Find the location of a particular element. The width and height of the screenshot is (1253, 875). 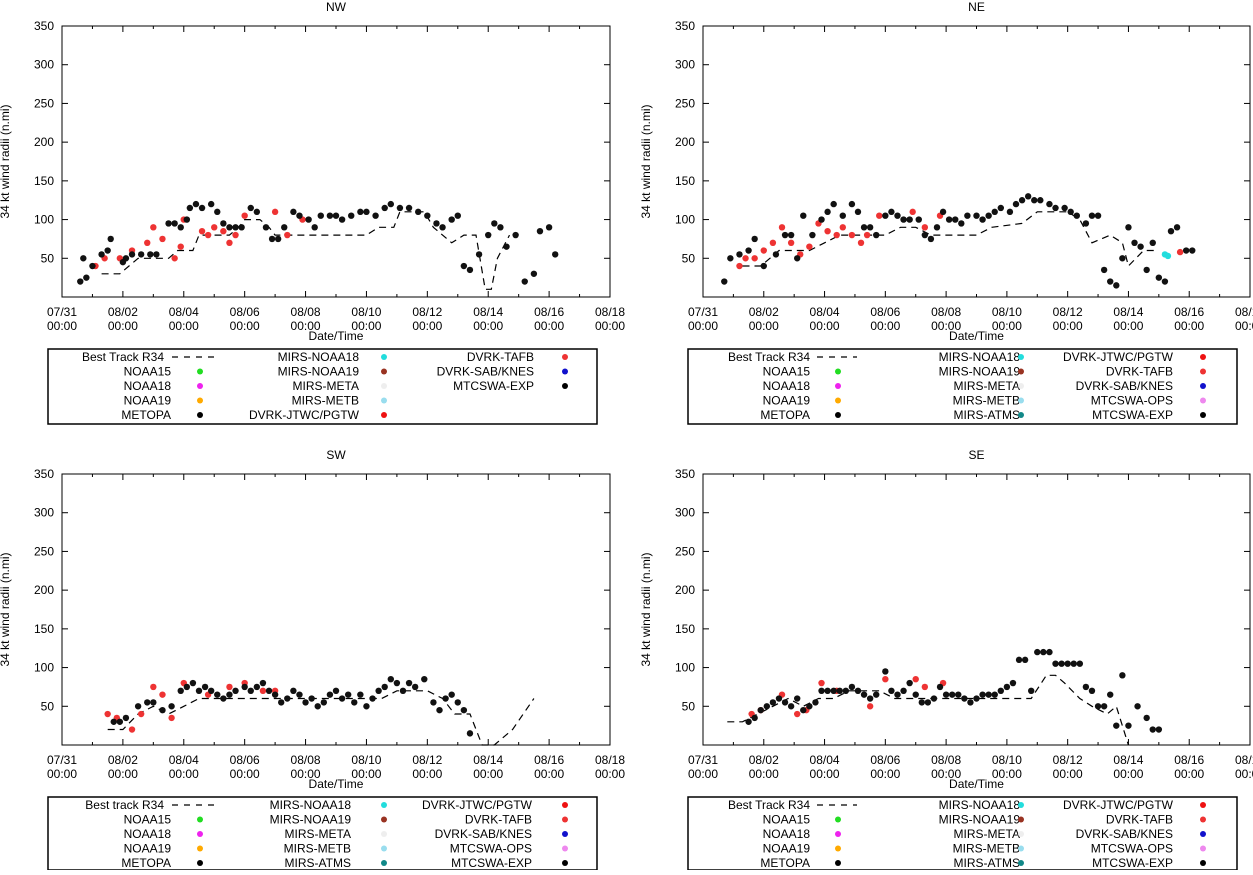

x-axis-label: Date/Time is located at coordinates (336, 336).